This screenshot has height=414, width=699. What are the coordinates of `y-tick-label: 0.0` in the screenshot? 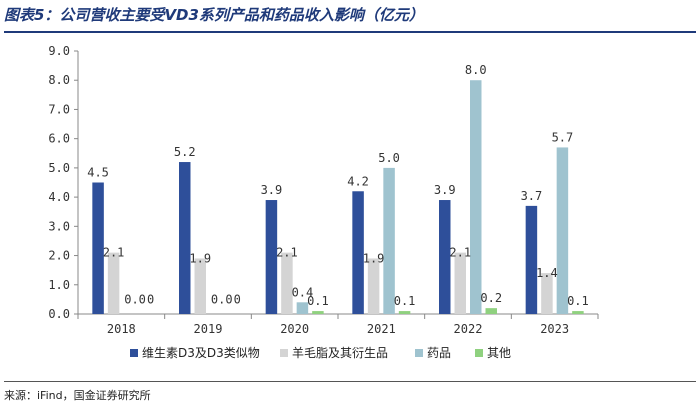 It's located at (59, 314).